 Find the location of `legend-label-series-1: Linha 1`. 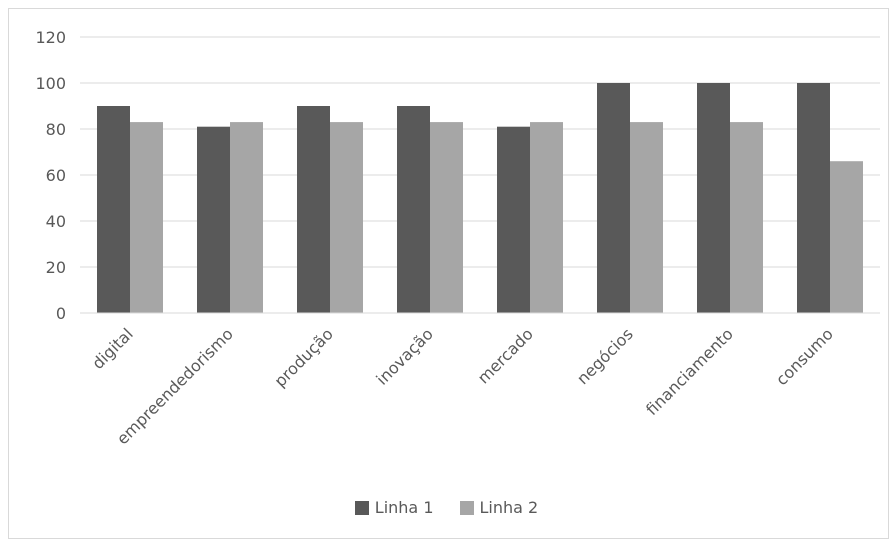

legend-label-series-1: Linha 1 is located at coordinates (404, 507).